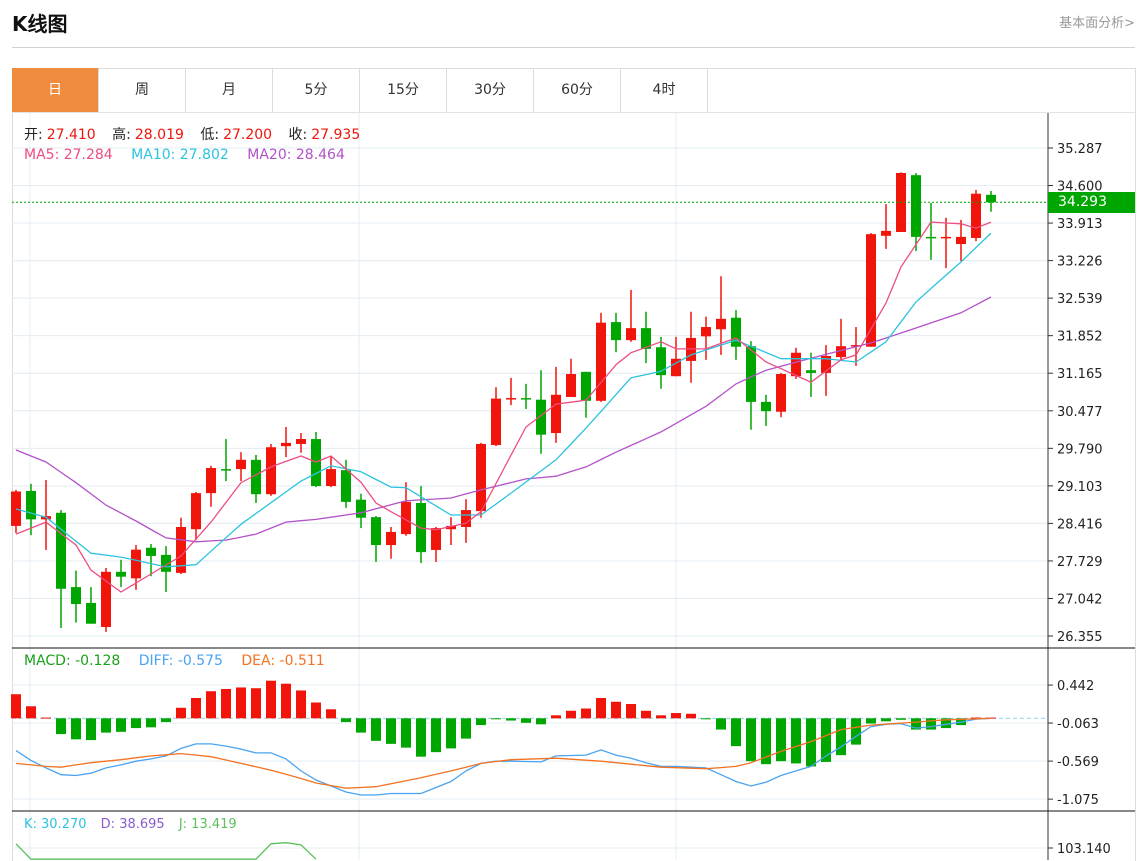  What do you see at coordinates (1080, 224) in the screenshot?
I see `price-axis-label: 33.913` at bounding box center [1080, 224].